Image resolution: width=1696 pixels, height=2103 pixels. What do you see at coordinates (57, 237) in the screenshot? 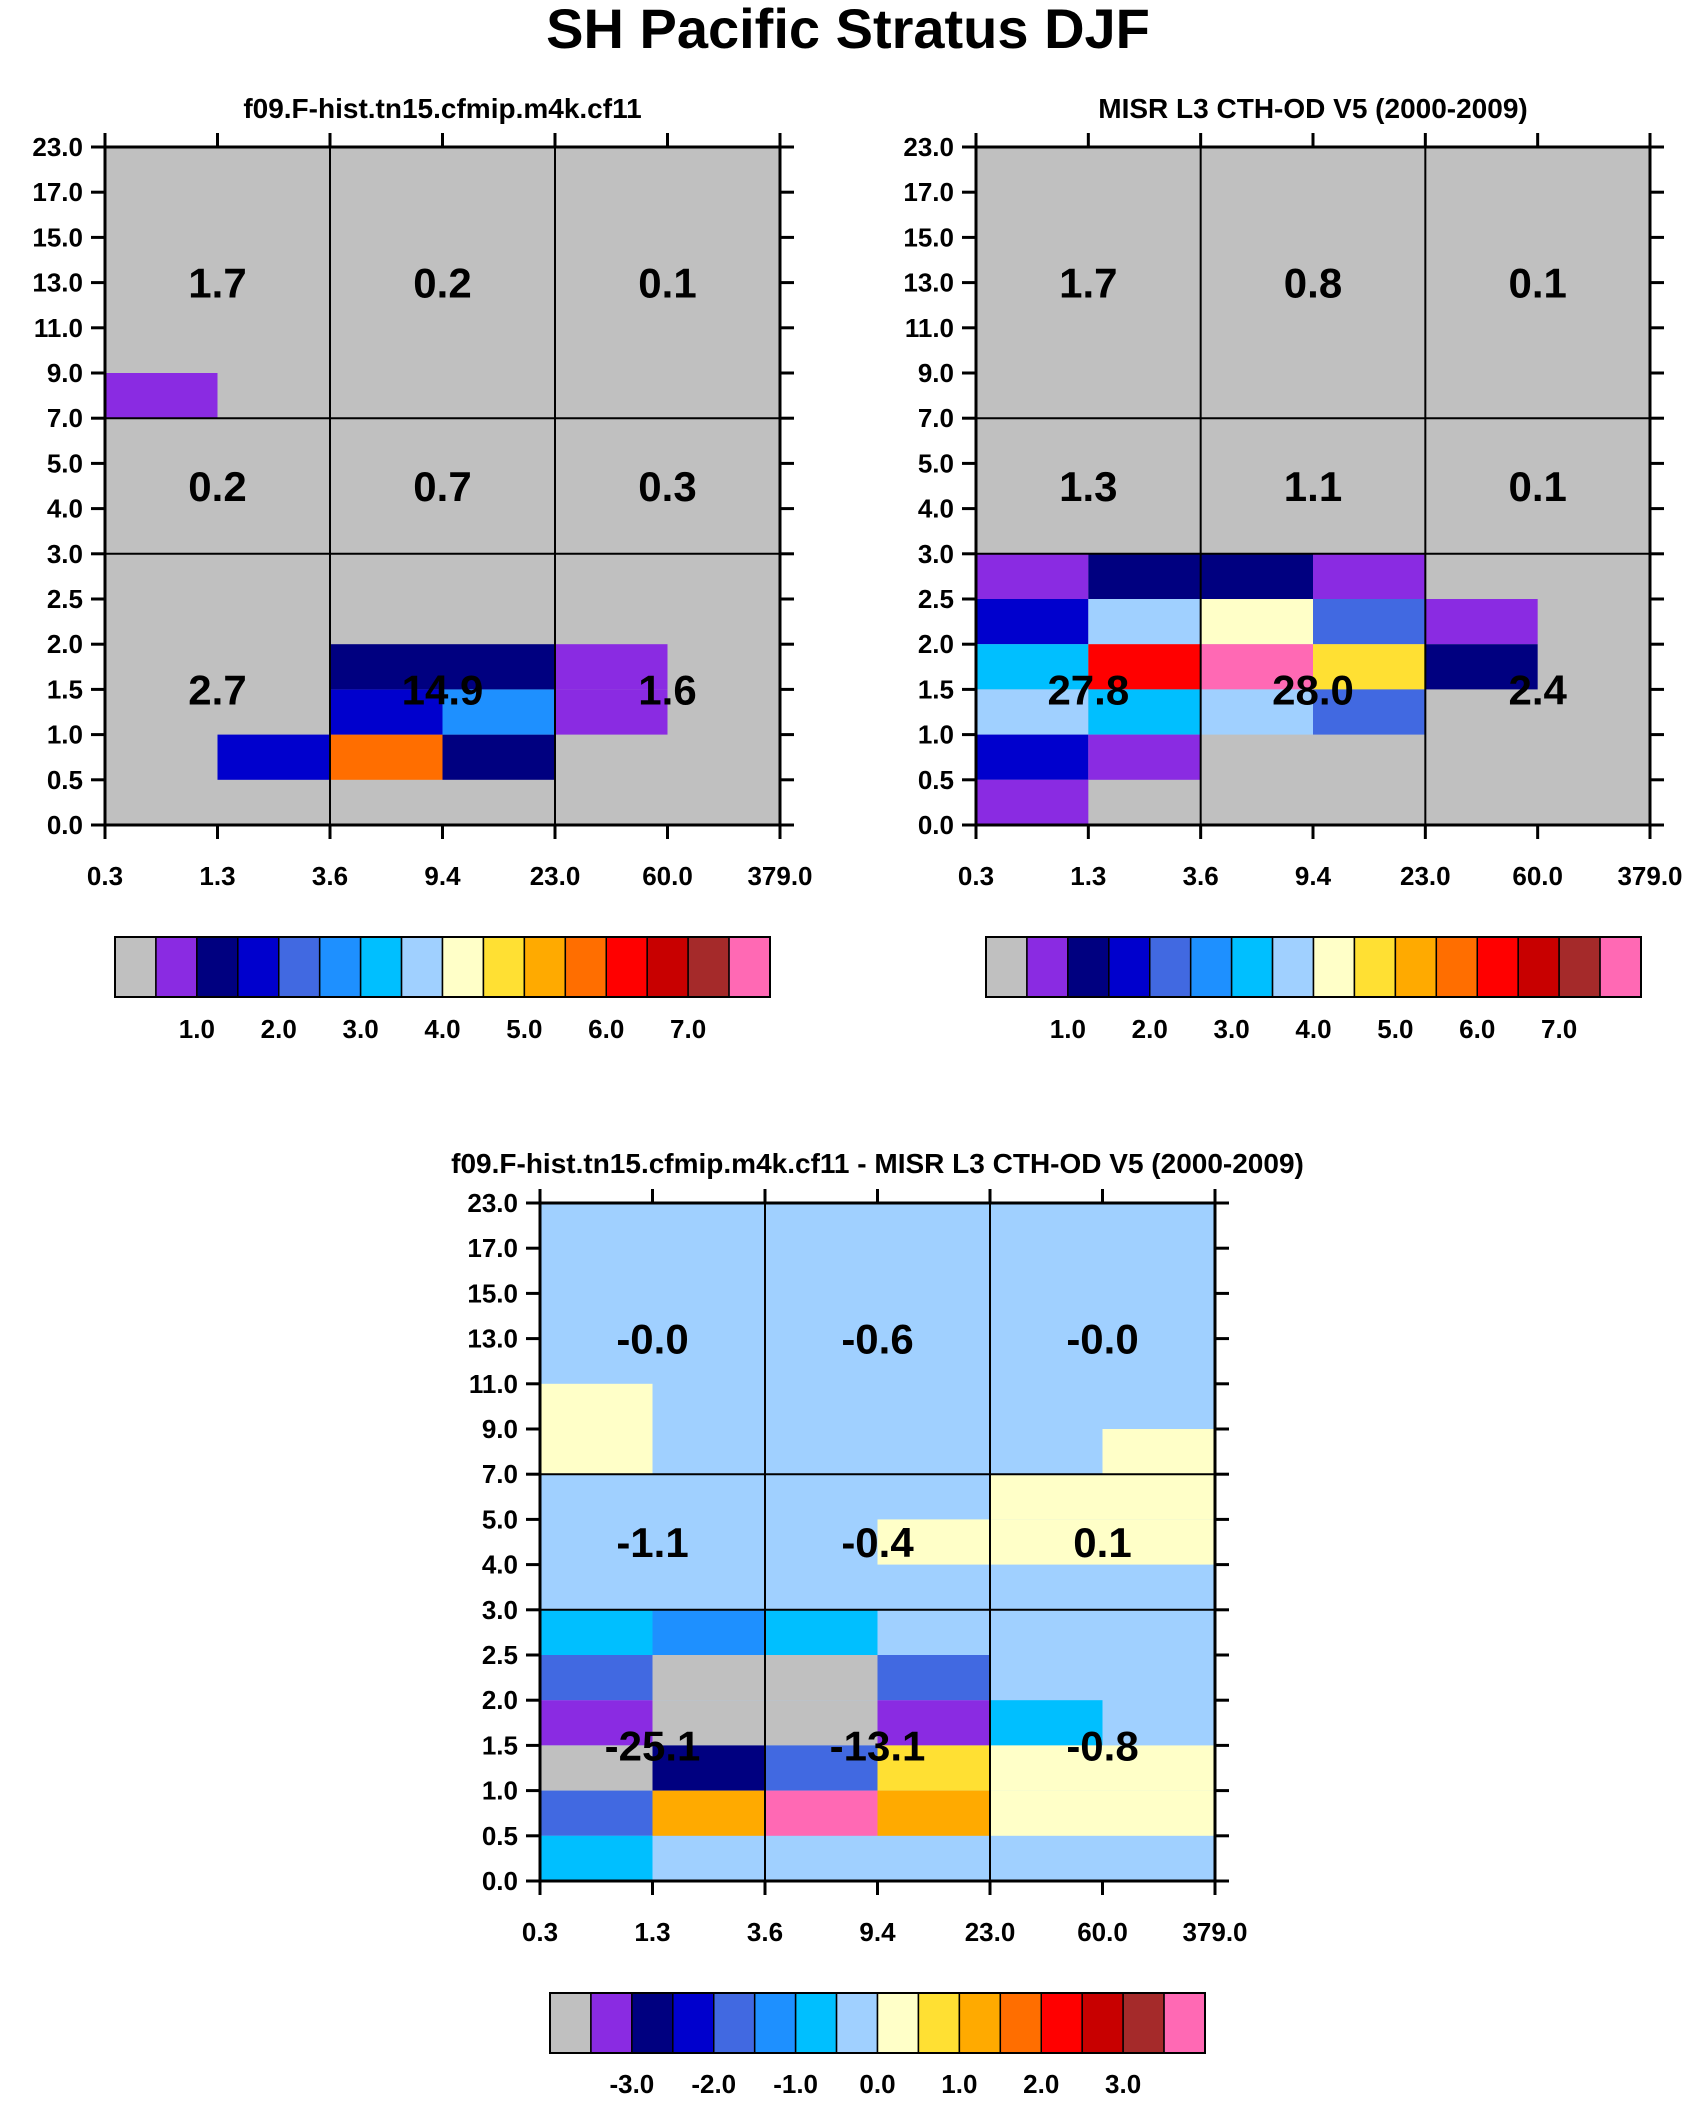
I see `y-tick-label: 15.0` at bounding box center [57, 237].